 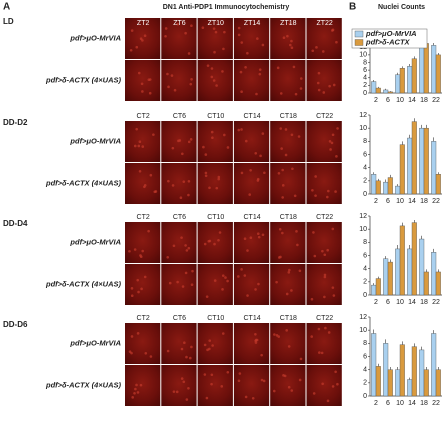 I want to click on row-label: pdf>μO-MrVIA, so click(x=95, y=241).